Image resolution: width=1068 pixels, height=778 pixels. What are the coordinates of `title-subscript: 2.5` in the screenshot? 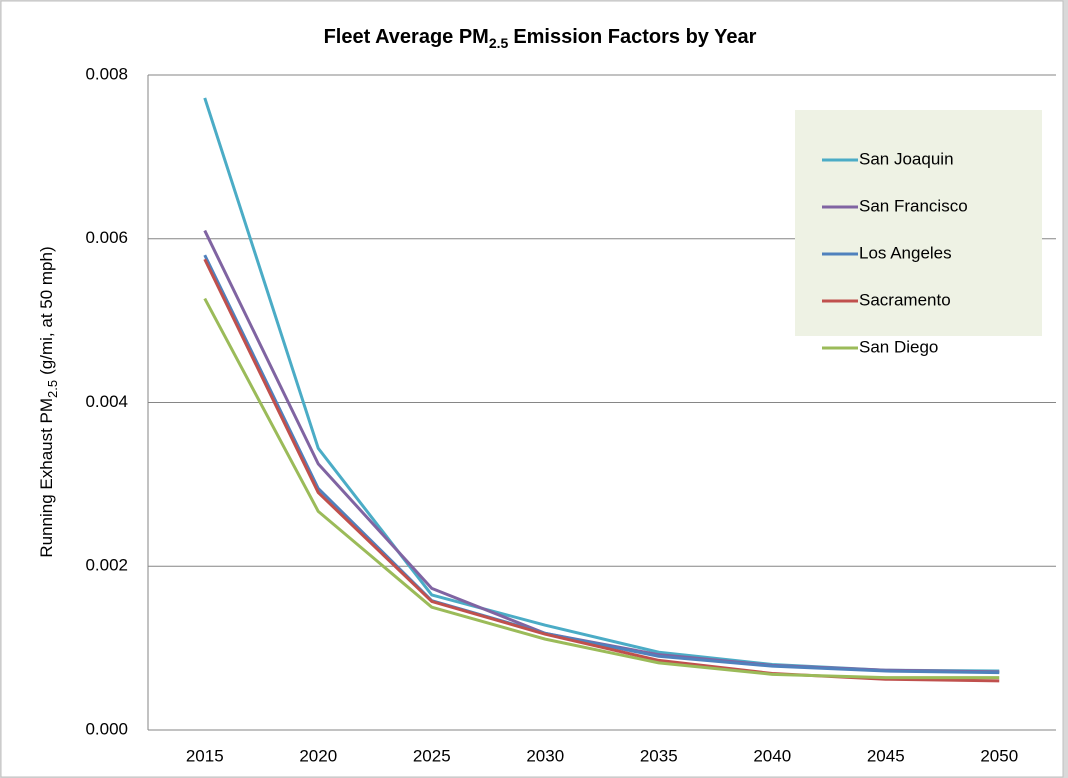 It's located at (499, 43).